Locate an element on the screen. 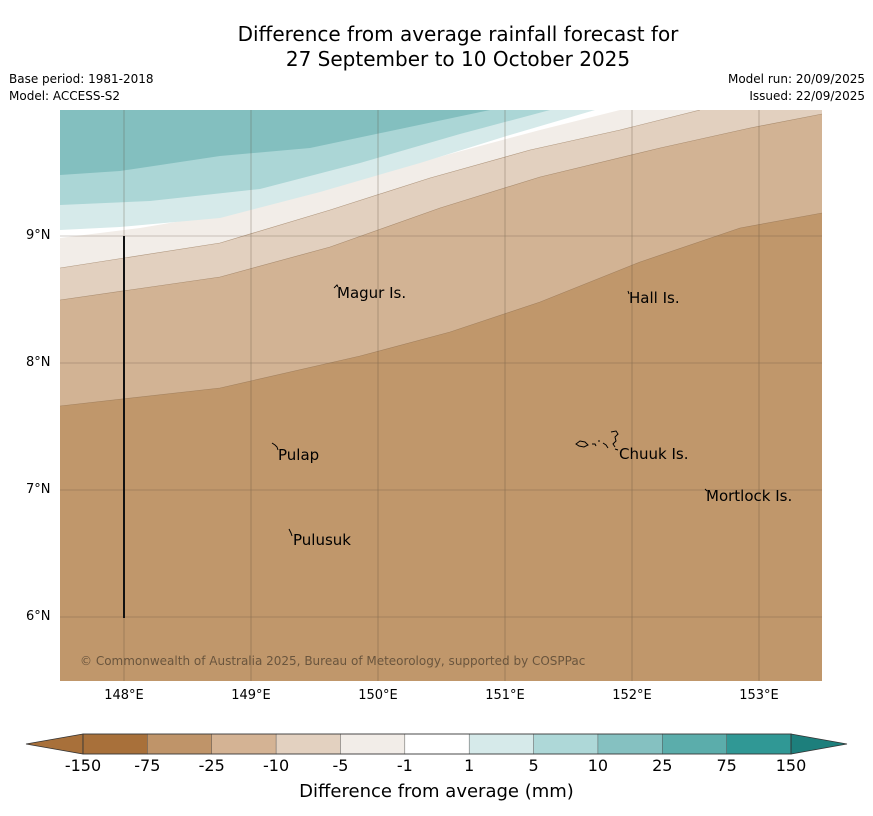 This screenshot has width=873, height=816. base-period: Base period: 1981-2018 is located at coordinates (81, 79).